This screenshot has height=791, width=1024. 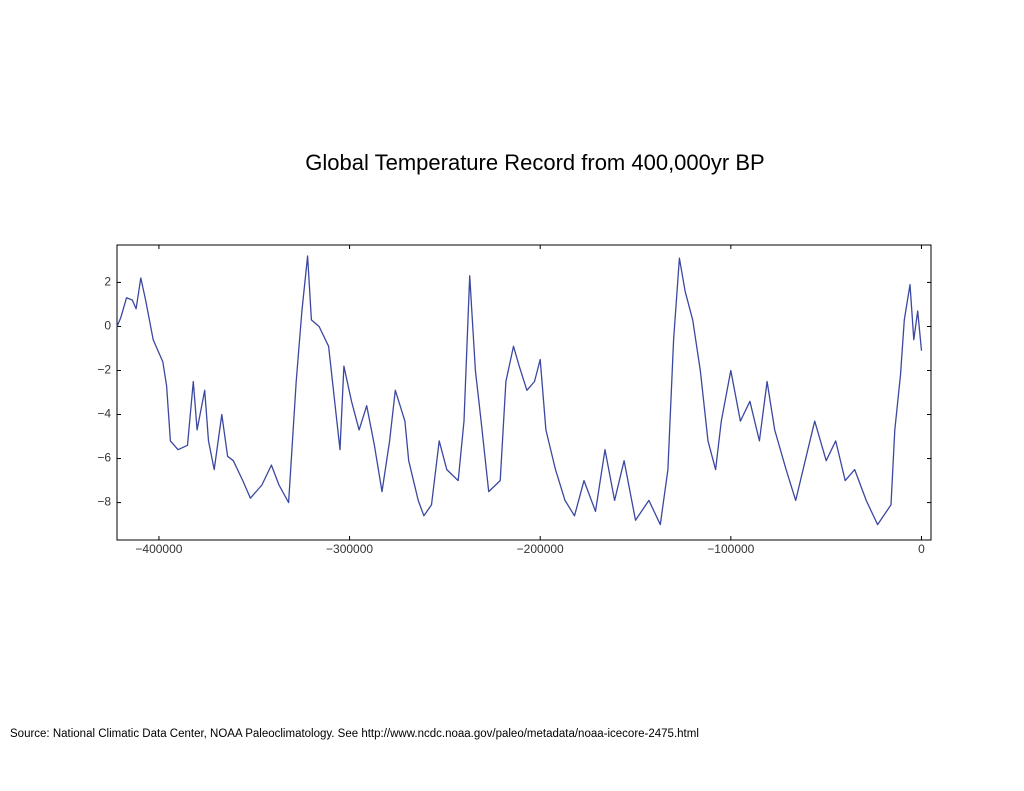 What do you see at coordinates (104, 370) in the screenshot?
I see `y-tick-label: −2` at bounding box center [104, 370].